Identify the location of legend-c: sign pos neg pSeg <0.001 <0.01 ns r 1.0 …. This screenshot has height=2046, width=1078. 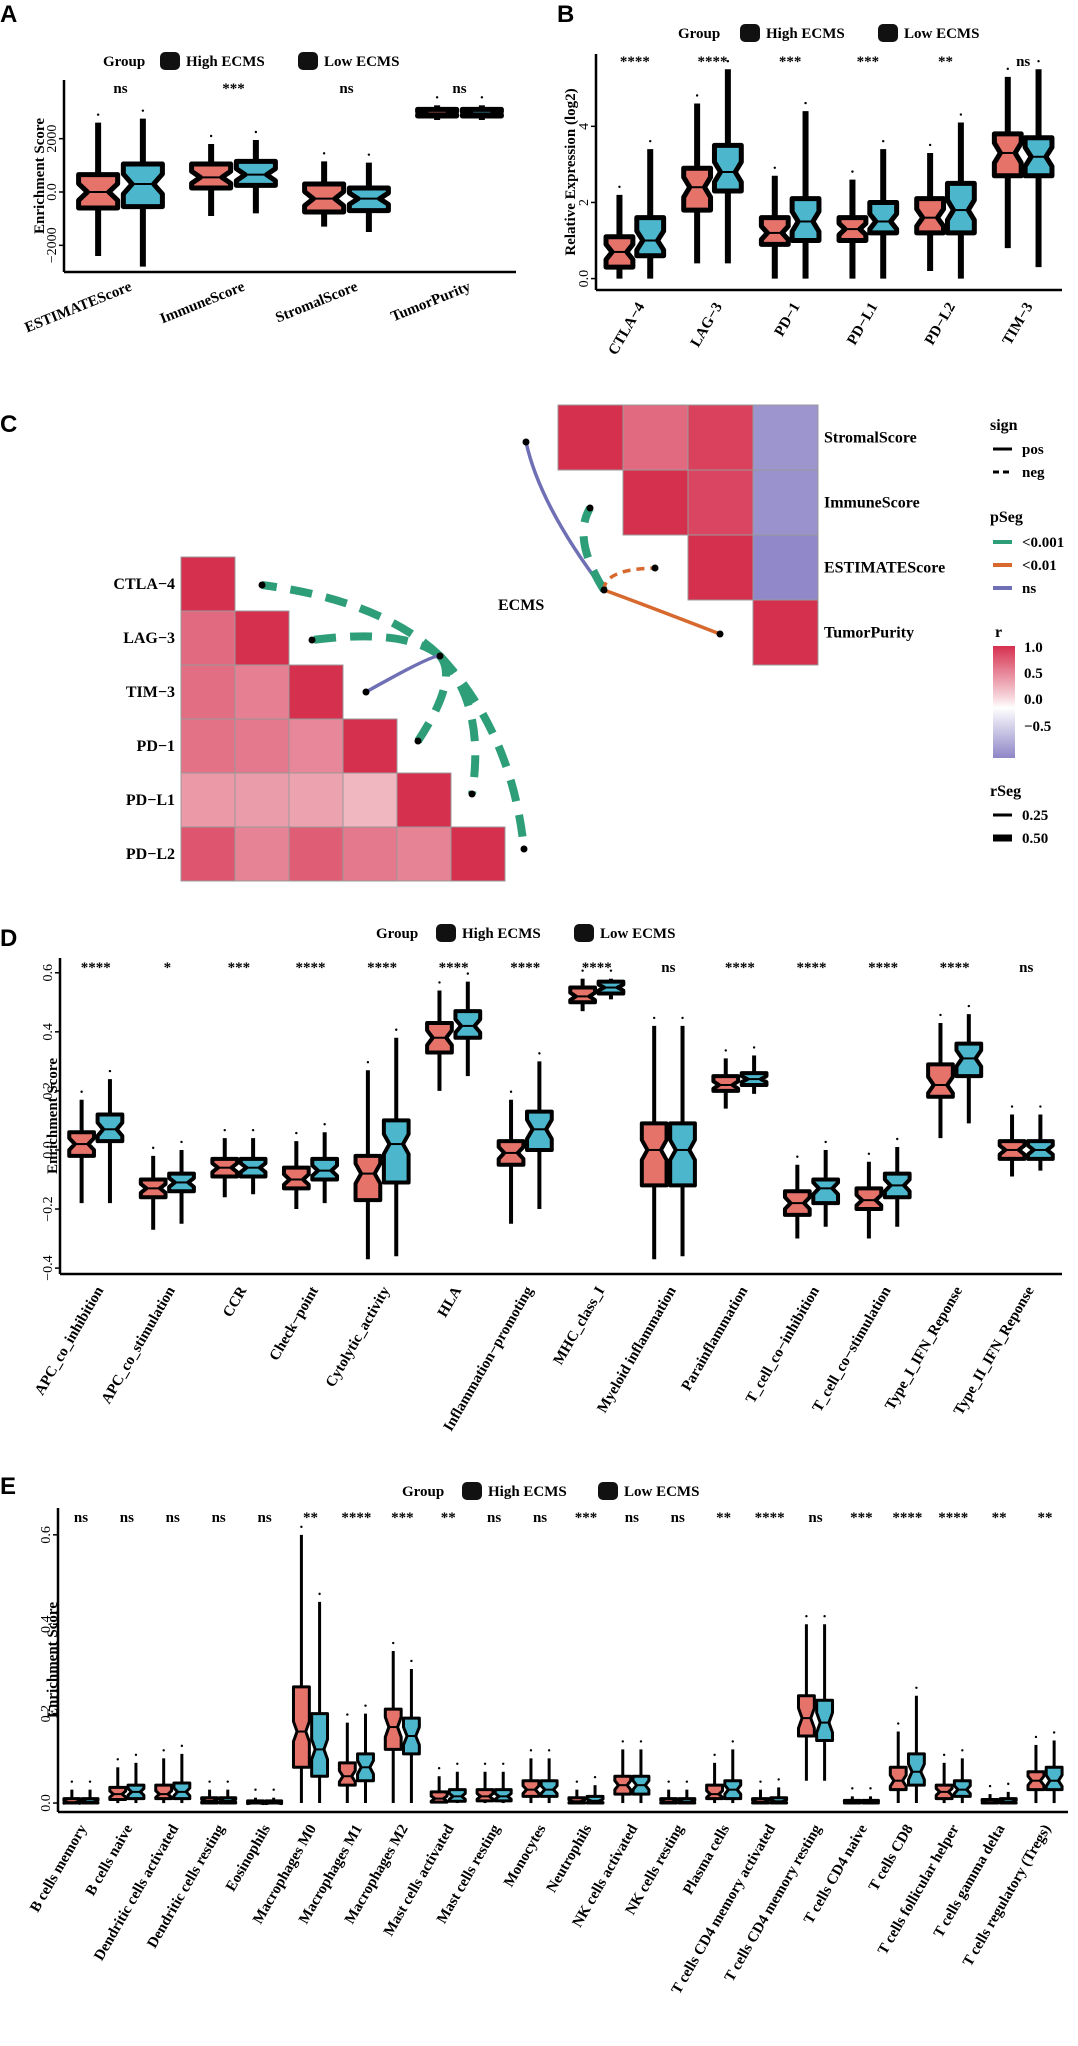
(1027, 632).